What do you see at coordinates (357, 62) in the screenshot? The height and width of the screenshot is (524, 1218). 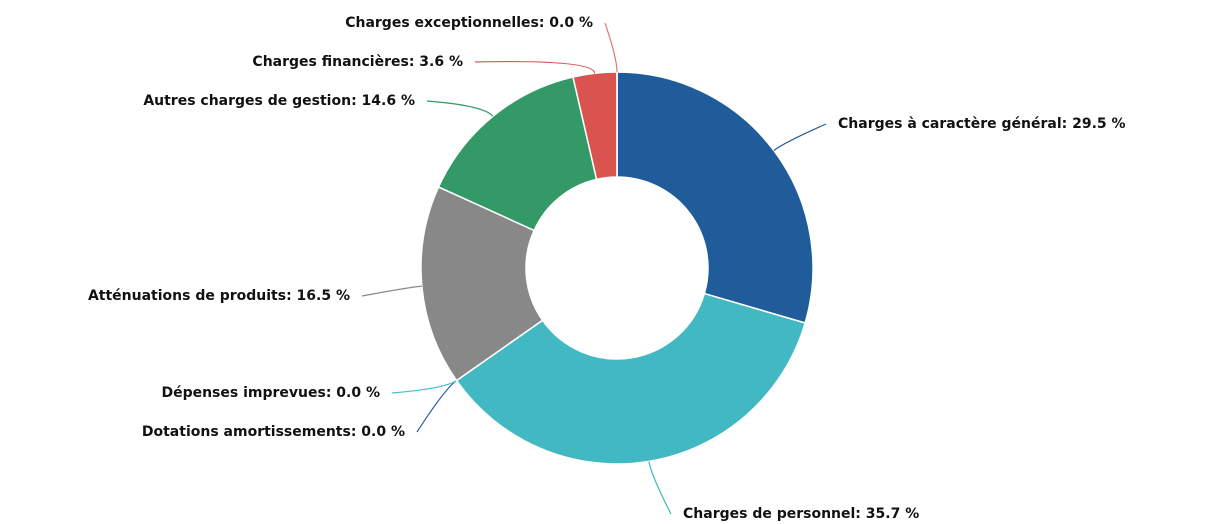 I see `data-label: Charges financières: 3.6 %` at bounding box center [357, 62].